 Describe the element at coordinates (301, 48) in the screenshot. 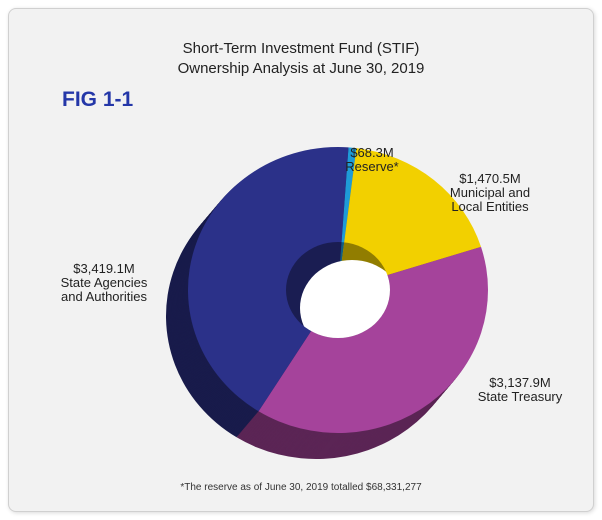

I see `chart-title: Short-Term Investment Fund (STIF)` at that location.